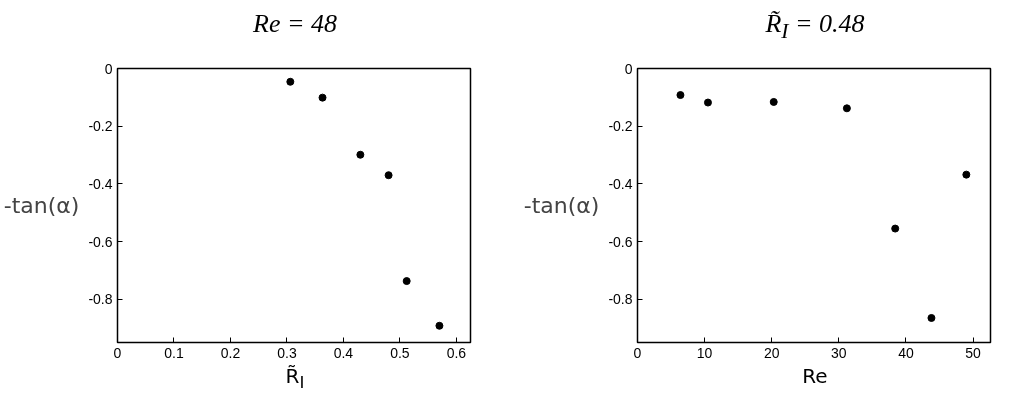  Describe the element at coordinates (230, 352) in the screenshot. I see `x-tick-label: 0.2` at that location.